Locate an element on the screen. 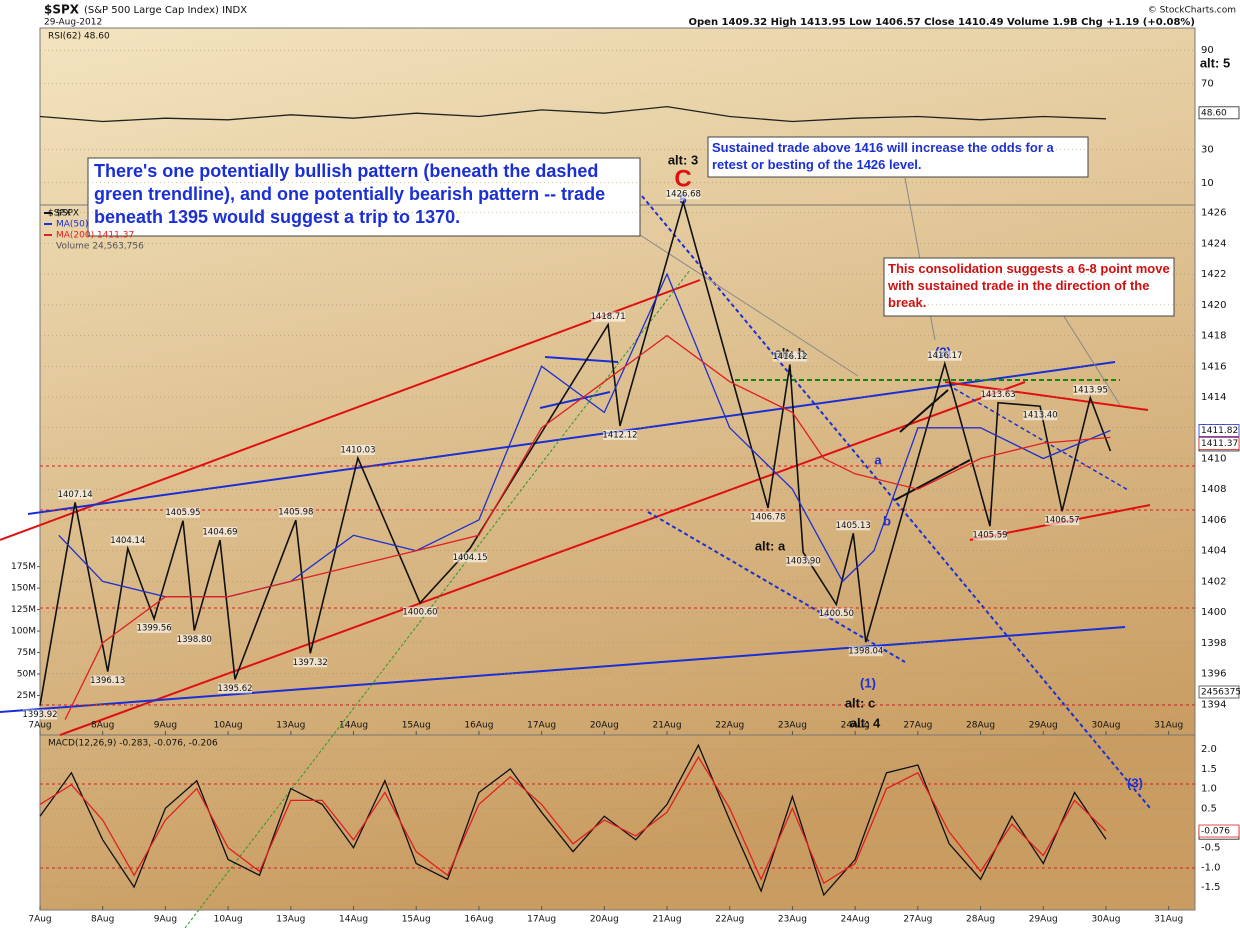  y-tick-label: 1410 is located at coordinates (1213, 458).